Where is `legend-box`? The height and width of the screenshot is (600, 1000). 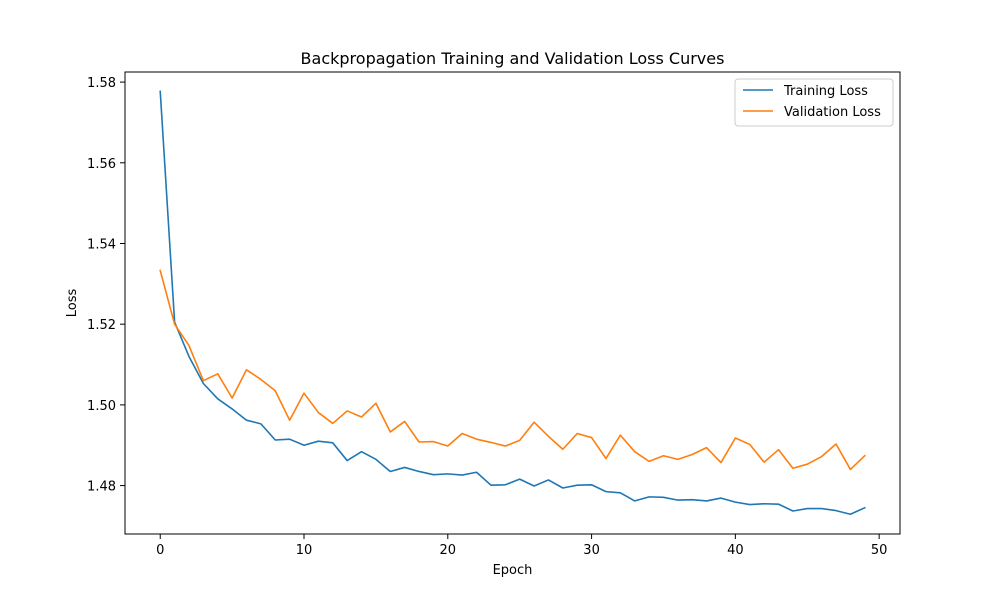 legend-box is located at coordinates (814, 102).